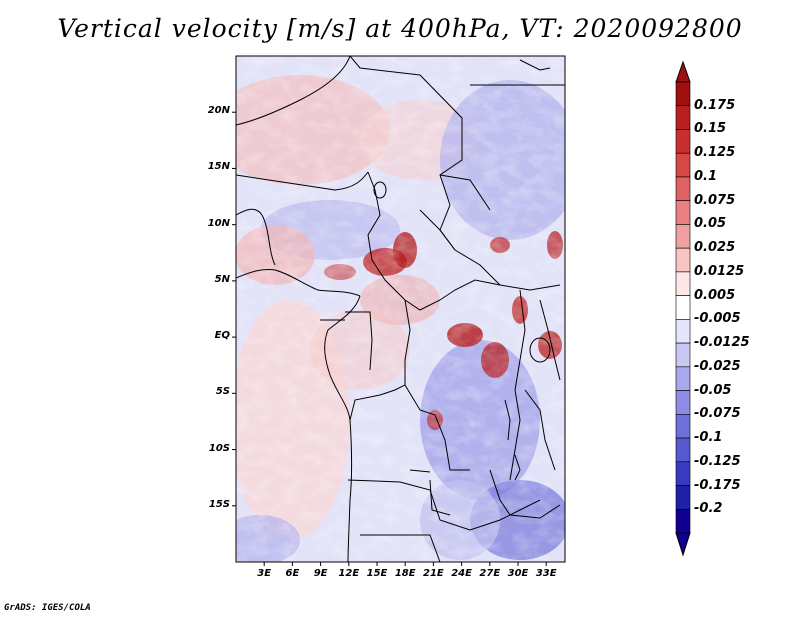  What do you see at coordinates (708, 438) in the screenshot?
I see `colorbar-label: -0.1` at bounding box center [708, 438].